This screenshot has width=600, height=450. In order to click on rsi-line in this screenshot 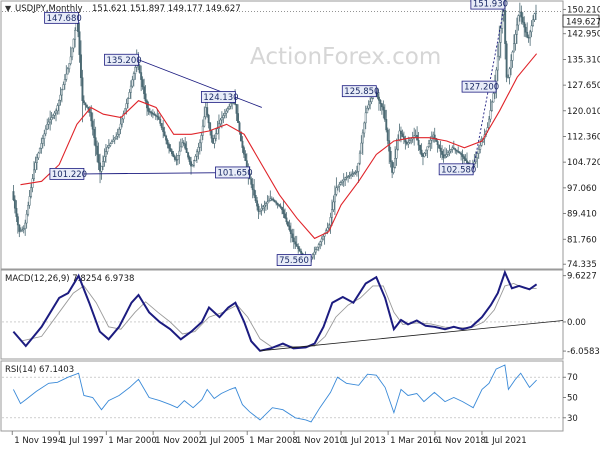, I will do `click(274, 393)`.